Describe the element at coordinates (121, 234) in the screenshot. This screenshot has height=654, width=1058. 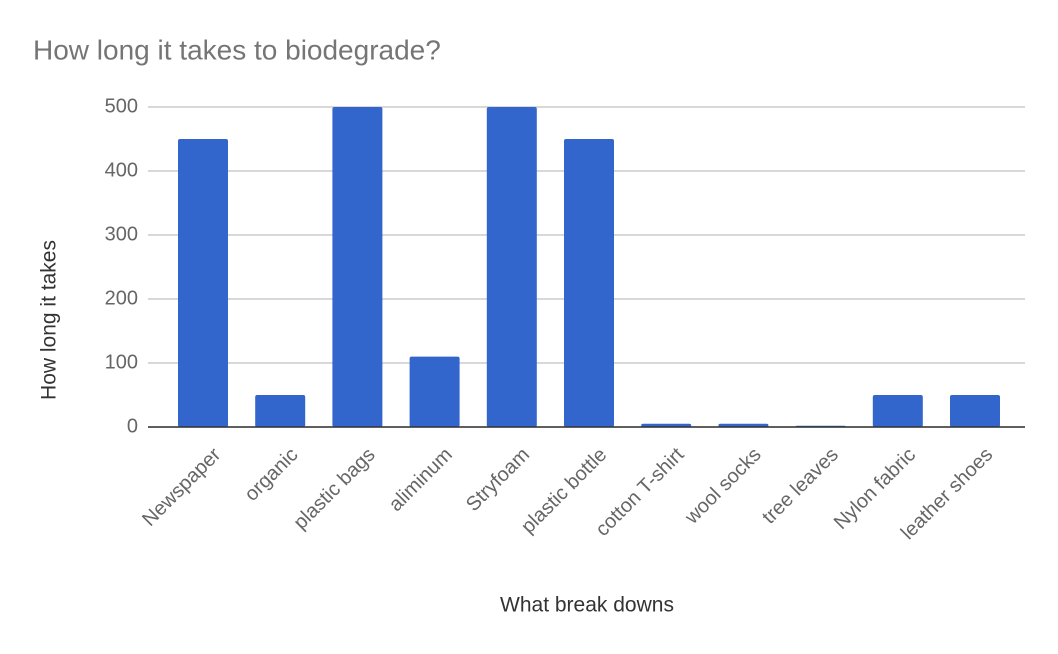
I see `y-tick-label: 300` at that location.